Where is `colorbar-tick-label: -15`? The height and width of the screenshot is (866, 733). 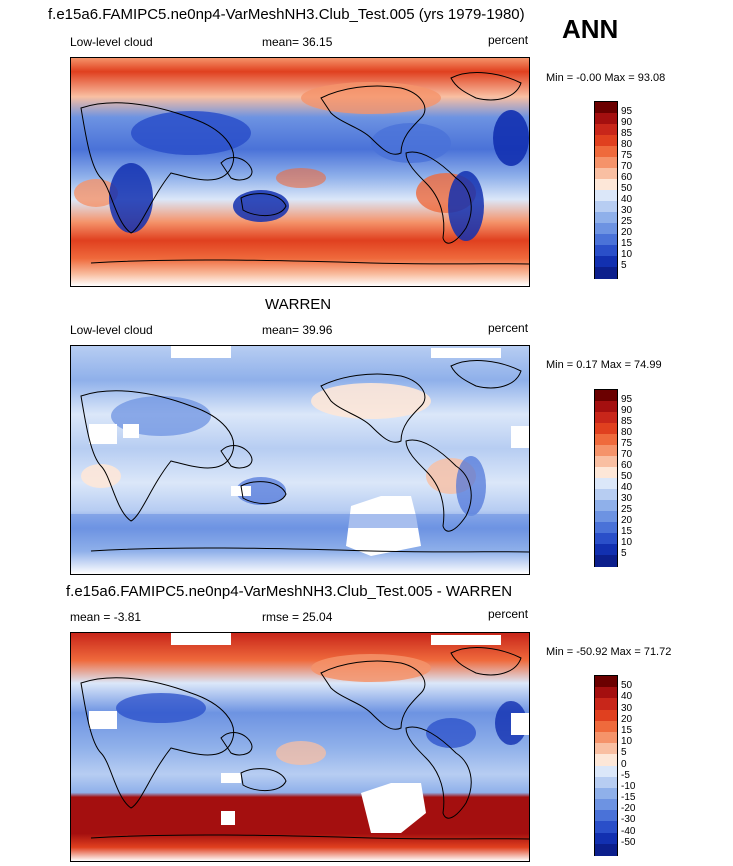
colorbar-tick-label: -15 is located at coordinates (628, 798).